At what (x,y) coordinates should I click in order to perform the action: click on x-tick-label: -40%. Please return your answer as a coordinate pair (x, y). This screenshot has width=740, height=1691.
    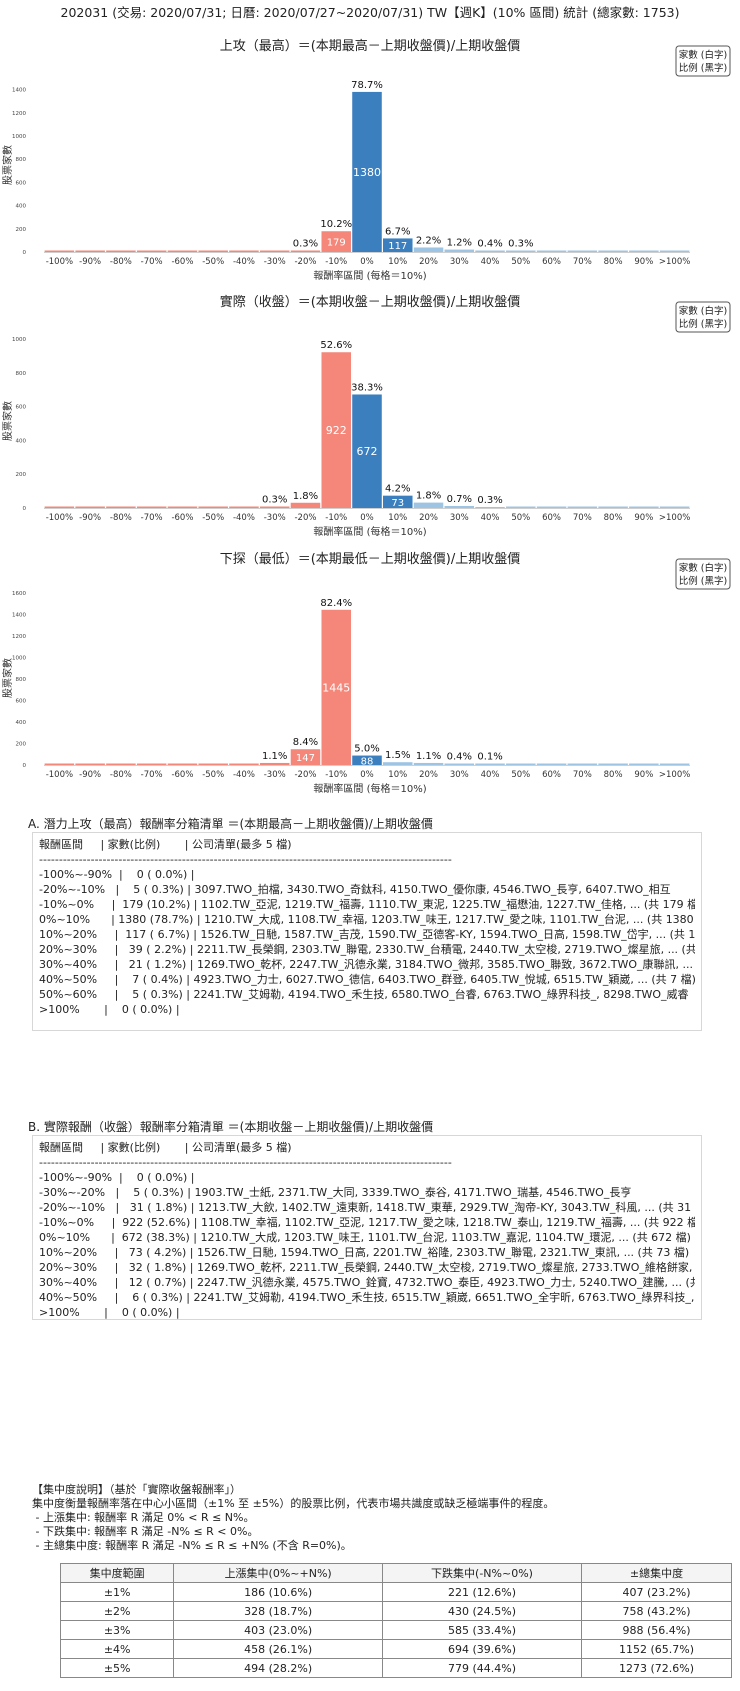
    Looking at the image, I should click on (244, 262).